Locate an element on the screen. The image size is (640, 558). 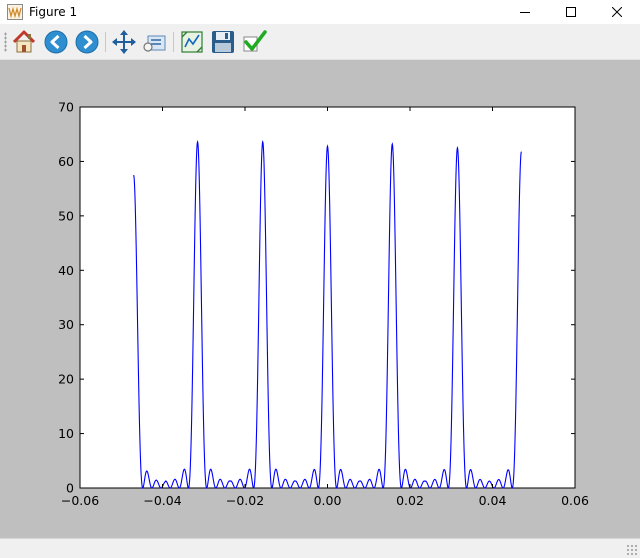
app-icon is located at coordinates (15, 12).